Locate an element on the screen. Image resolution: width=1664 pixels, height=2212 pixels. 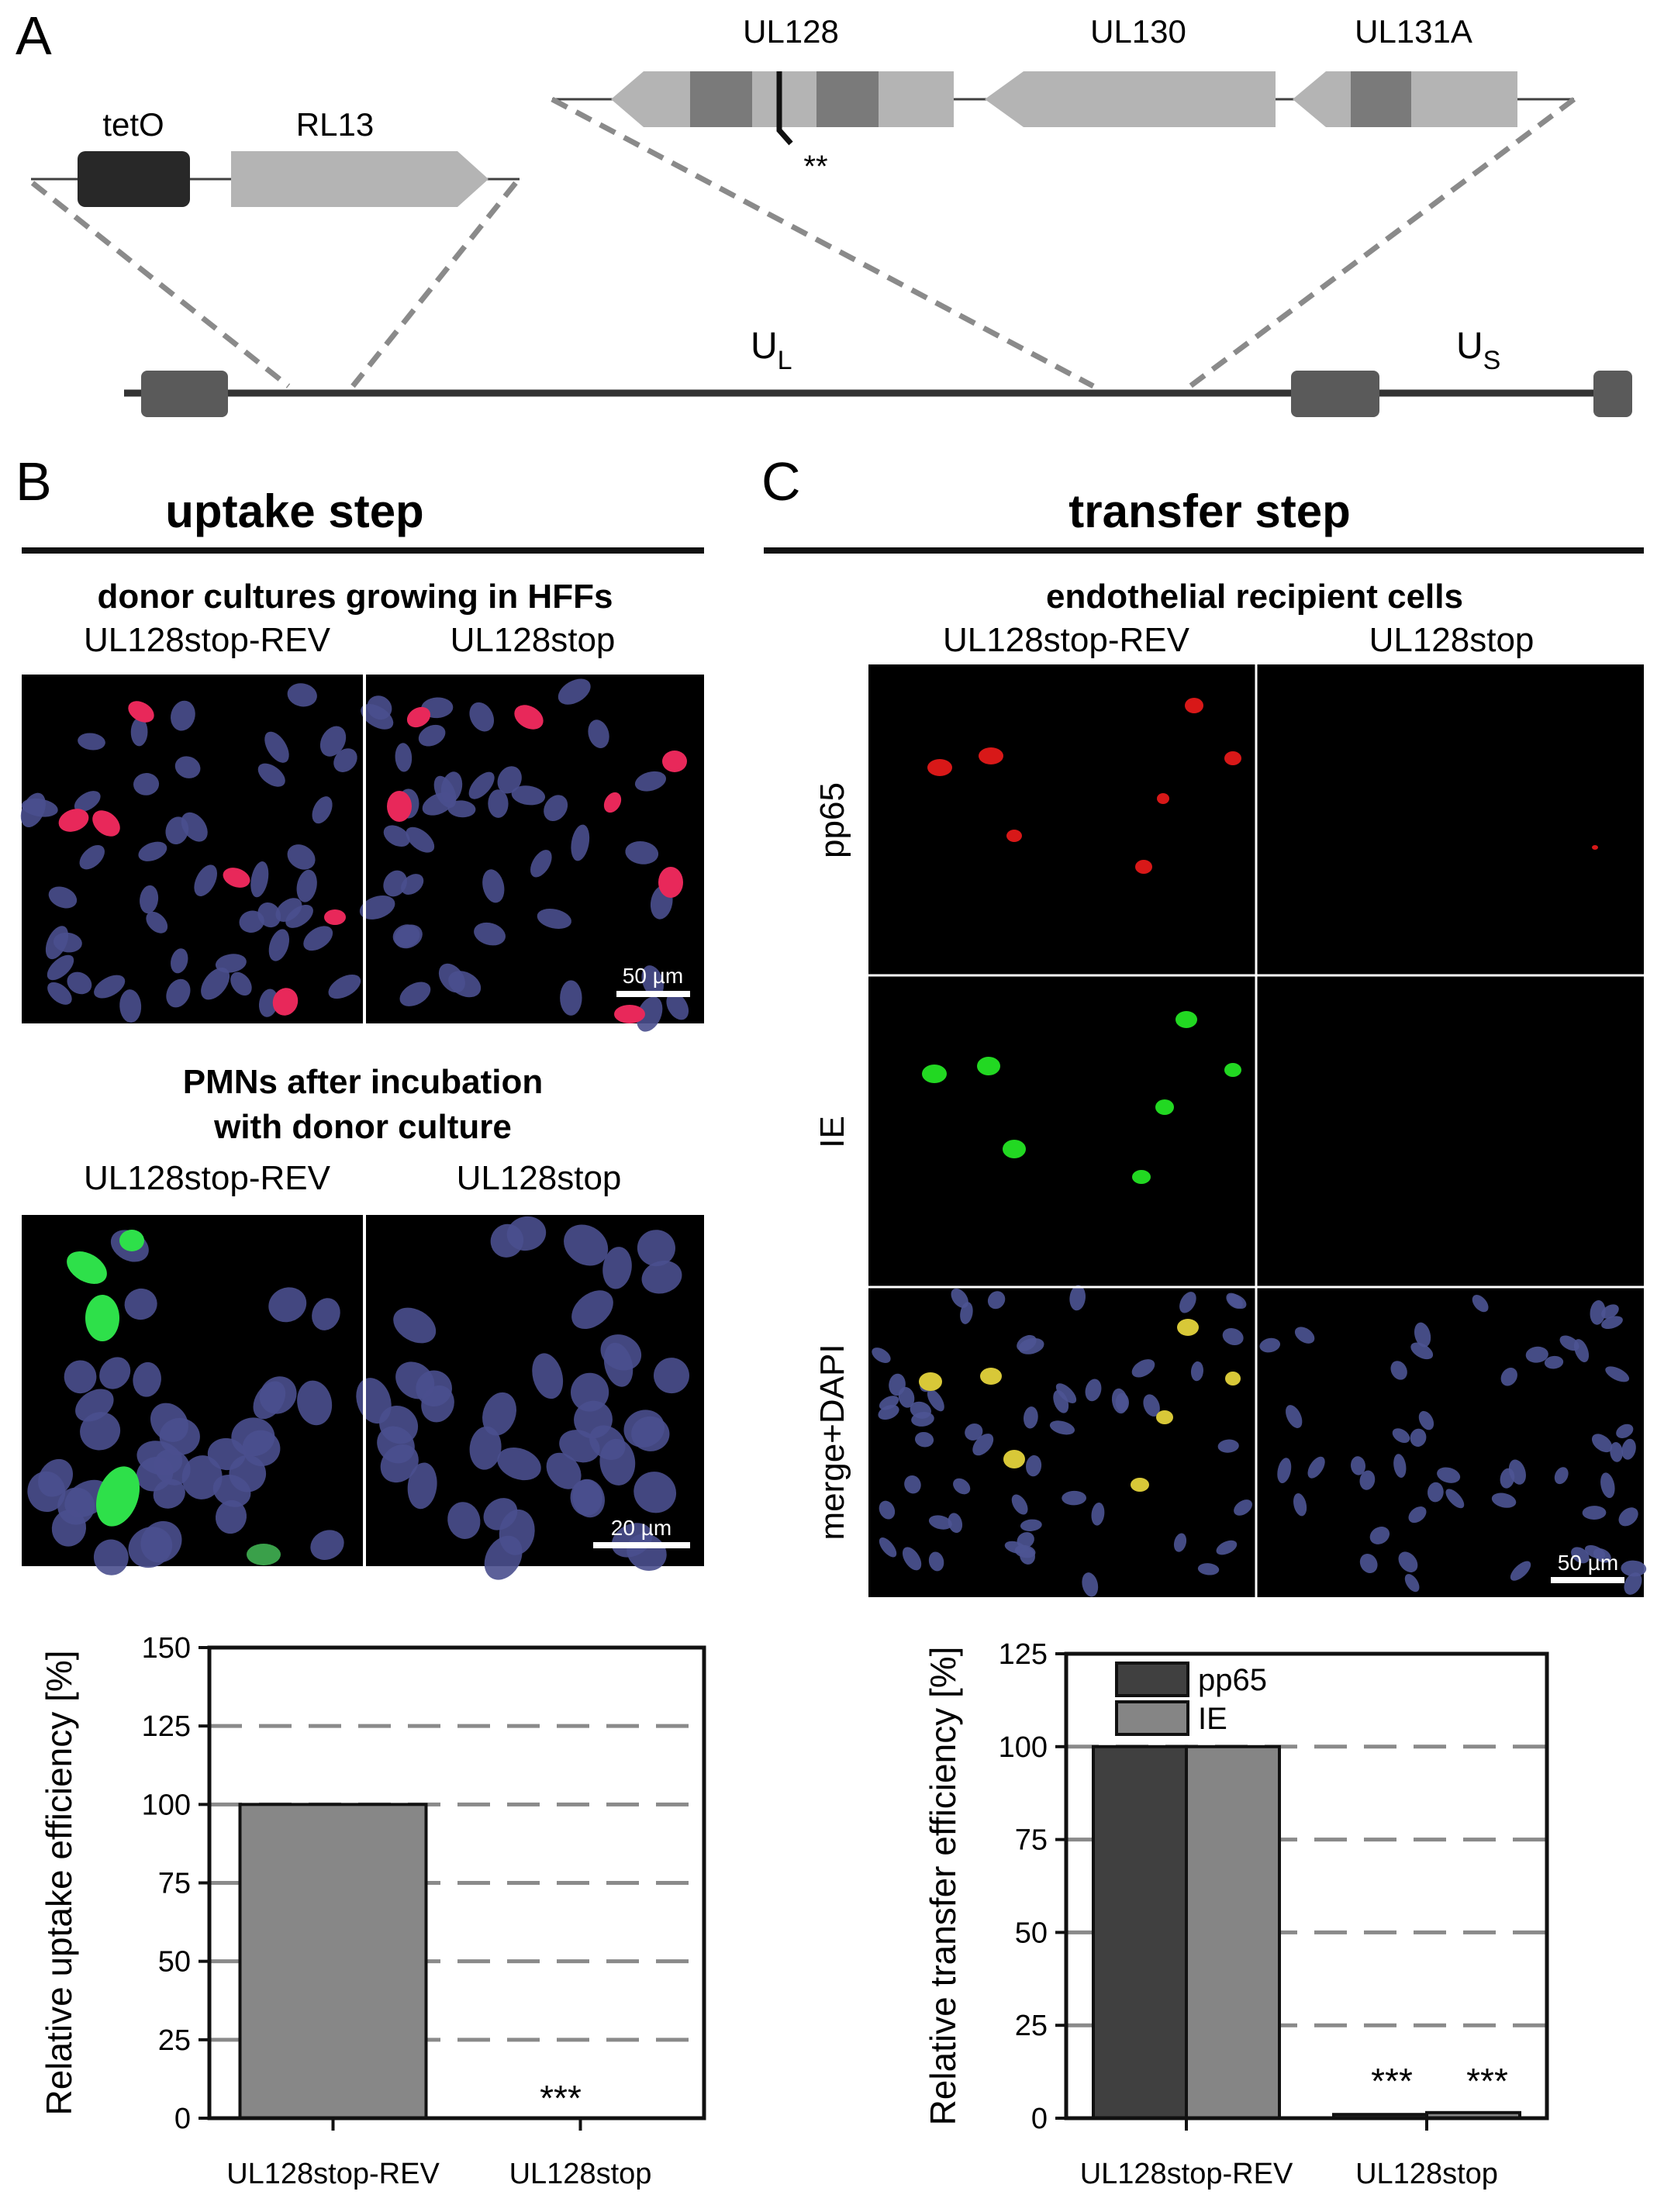
legend-label: pp65 is located at coordinates (1232, 1680).